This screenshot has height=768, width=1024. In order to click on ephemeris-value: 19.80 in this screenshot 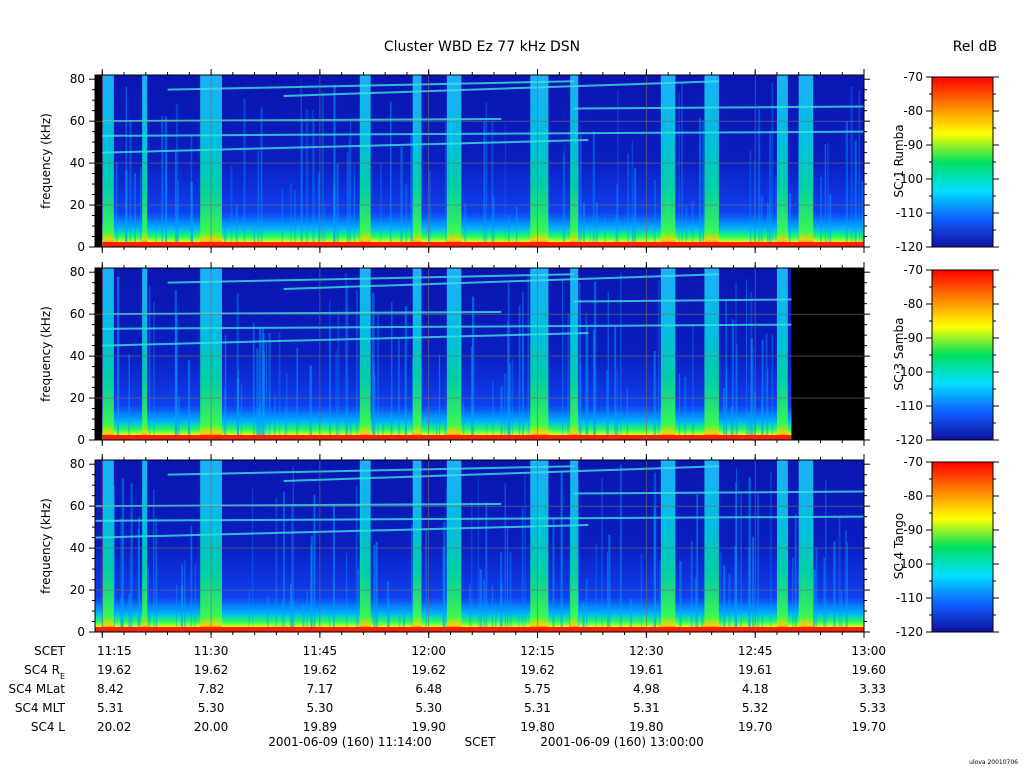, I will do `click(537, 727)`.